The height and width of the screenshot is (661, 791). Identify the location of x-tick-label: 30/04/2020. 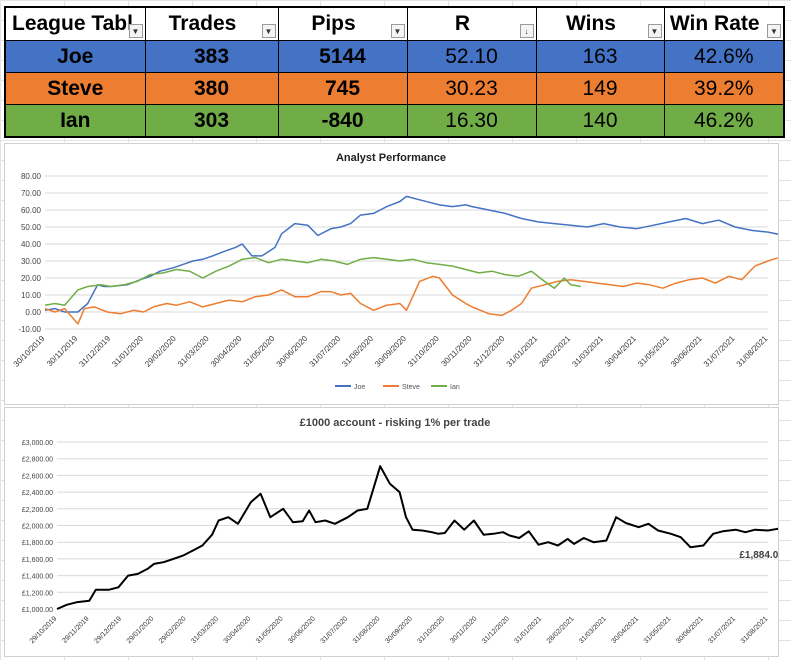
(238, 630).